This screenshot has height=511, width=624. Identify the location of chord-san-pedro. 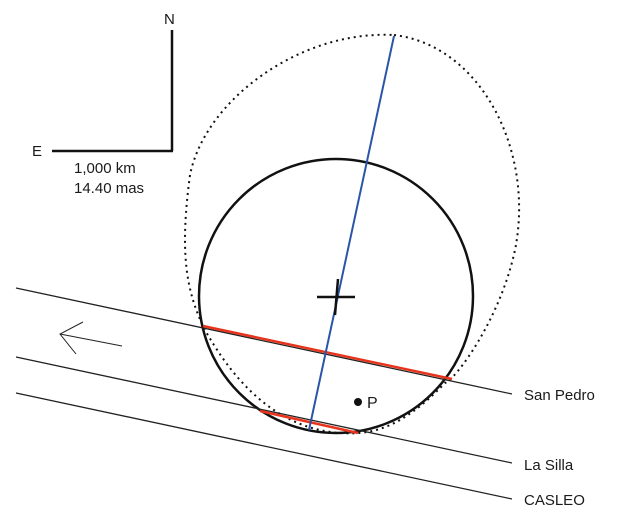
(327, 352).